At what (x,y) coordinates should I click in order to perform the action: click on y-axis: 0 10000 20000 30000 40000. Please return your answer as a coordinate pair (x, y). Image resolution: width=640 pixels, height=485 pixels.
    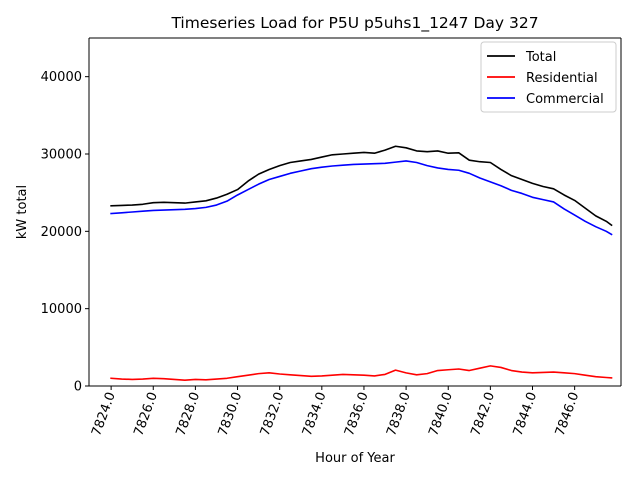
    Looking at the image, I should click on (65, 232).